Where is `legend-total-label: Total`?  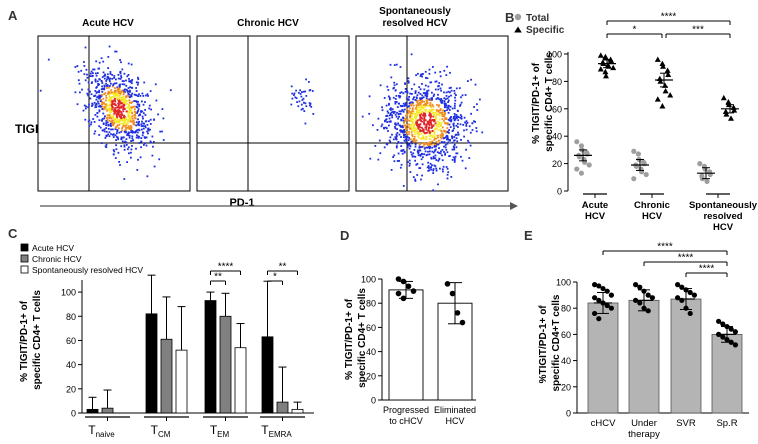 legend-total-label: Total is located at coordinates (537, 18).